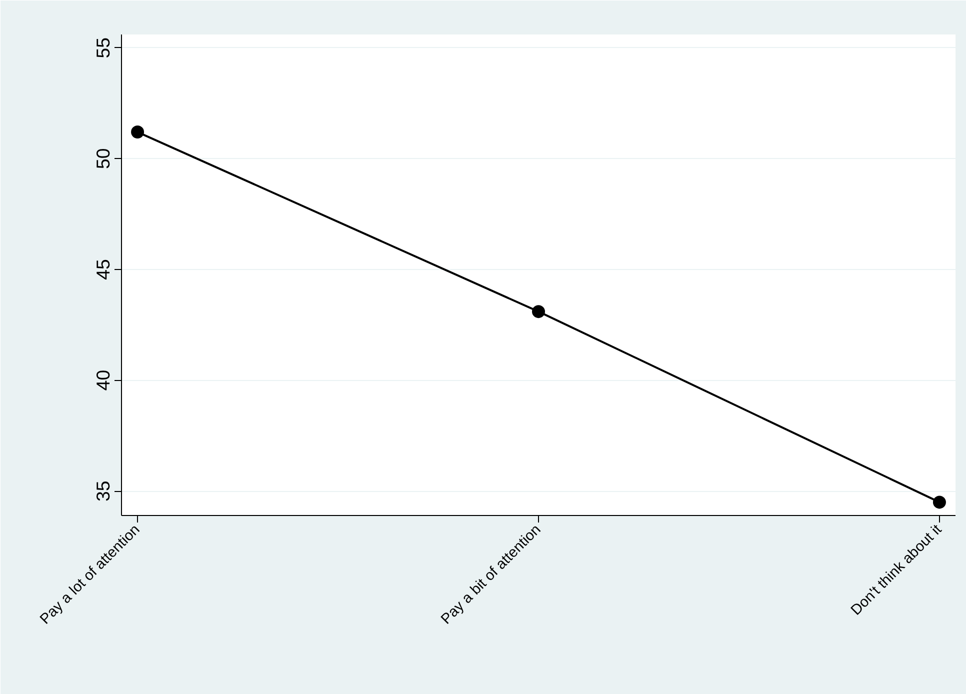 The height and width of the screenshot is (694, 966). Describe the element at coordinates (103, 269) in the screenshot. I see `y-tick-label: 45` at that location.